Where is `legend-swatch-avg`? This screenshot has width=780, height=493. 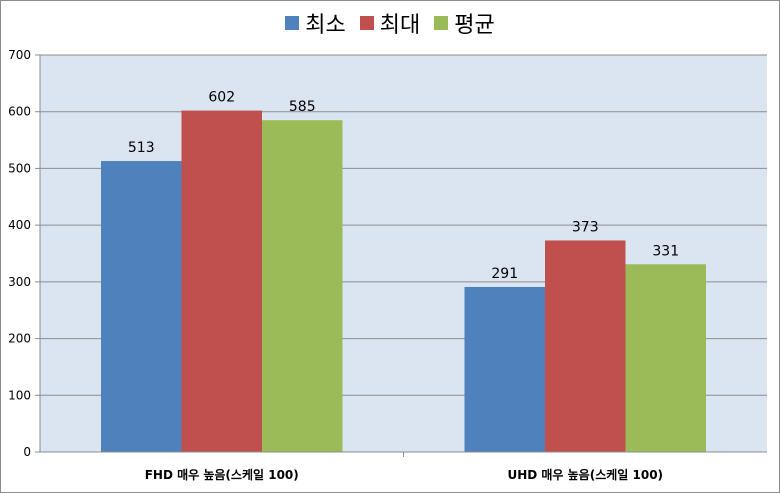 legend-swatch-avg is located at coordinates (441, 23).